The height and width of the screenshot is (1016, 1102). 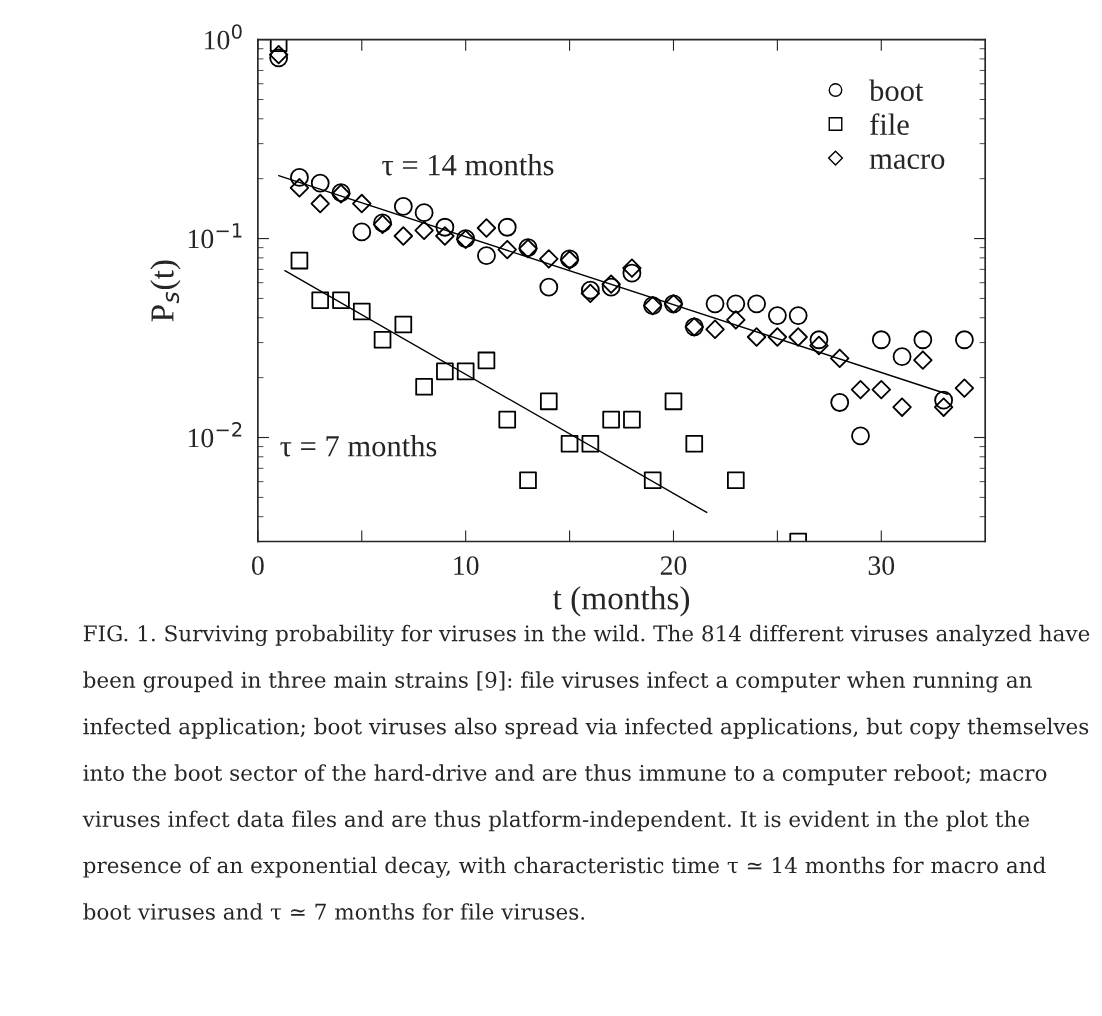 What do you see at coordinates (621, 601) in the screenshot?
I see `x-axis-title: t (months)` at bounding box center [621, 601].